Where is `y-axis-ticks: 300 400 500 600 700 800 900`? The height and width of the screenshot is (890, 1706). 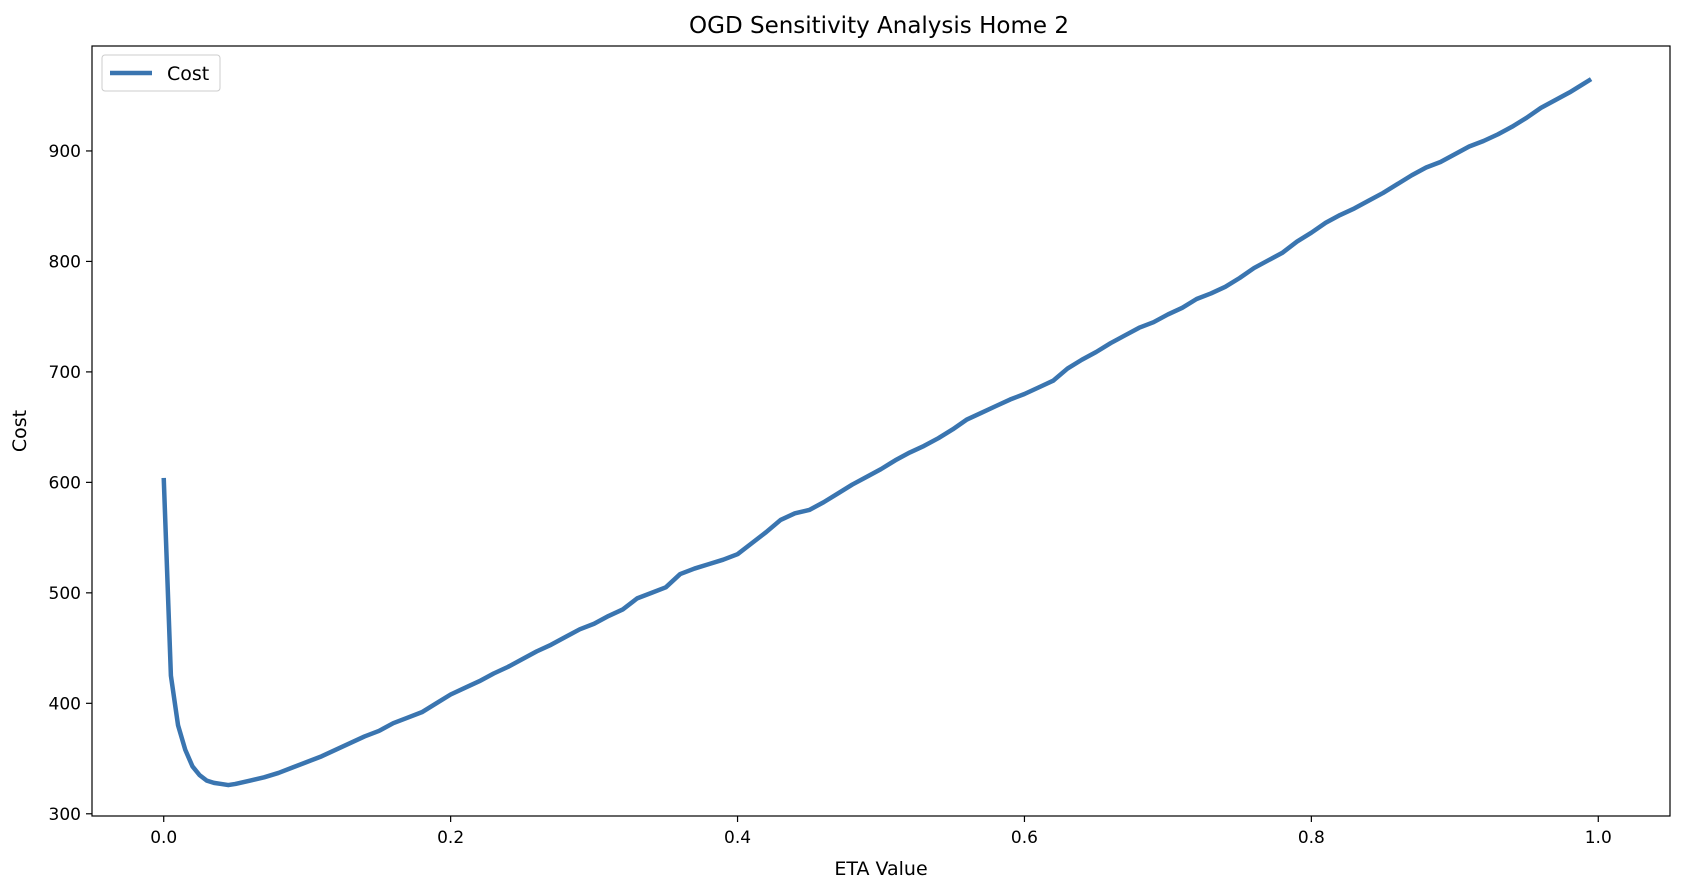 y-axis-ticks: 300 400 500 600 700 800 900 is located at coordinates (70, 483).